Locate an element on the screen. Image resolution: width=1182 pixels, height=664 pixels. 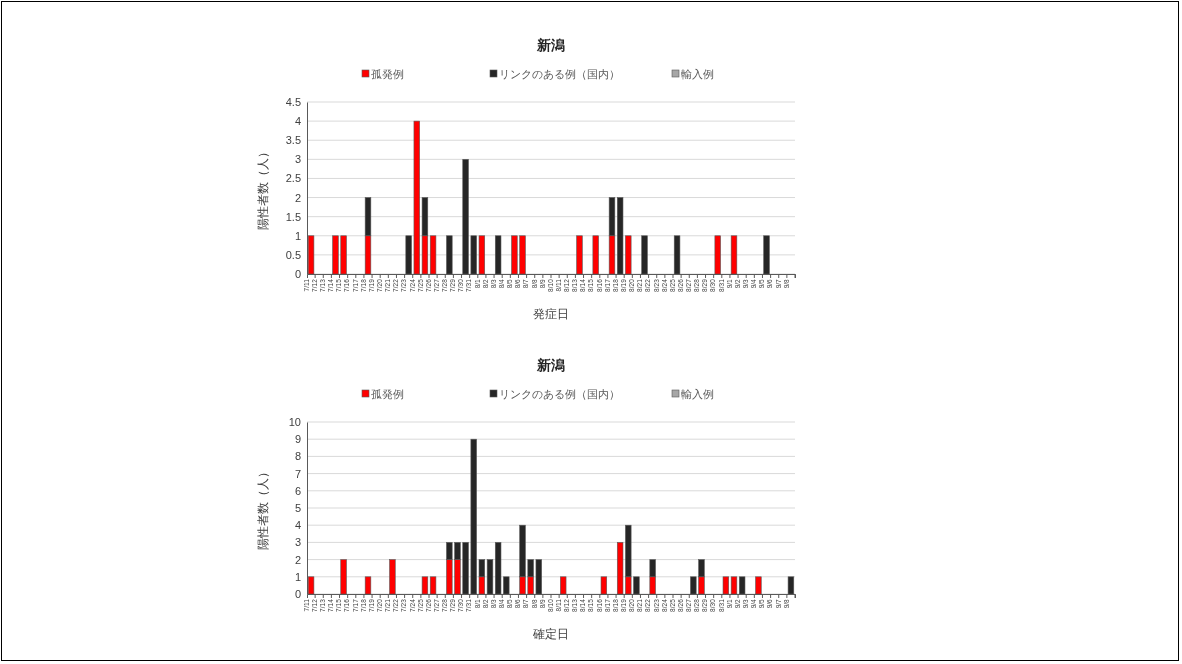
x-axis-title: 発症日 is located at coordinates (551, 314).